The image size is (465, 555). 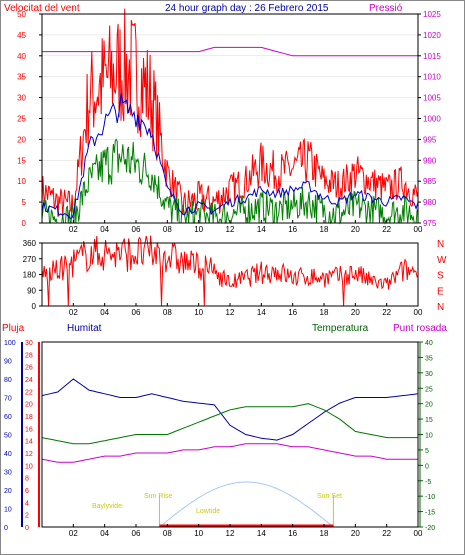 I want to click on twilight-label: Baylyvide, so click(x=107, y=506).